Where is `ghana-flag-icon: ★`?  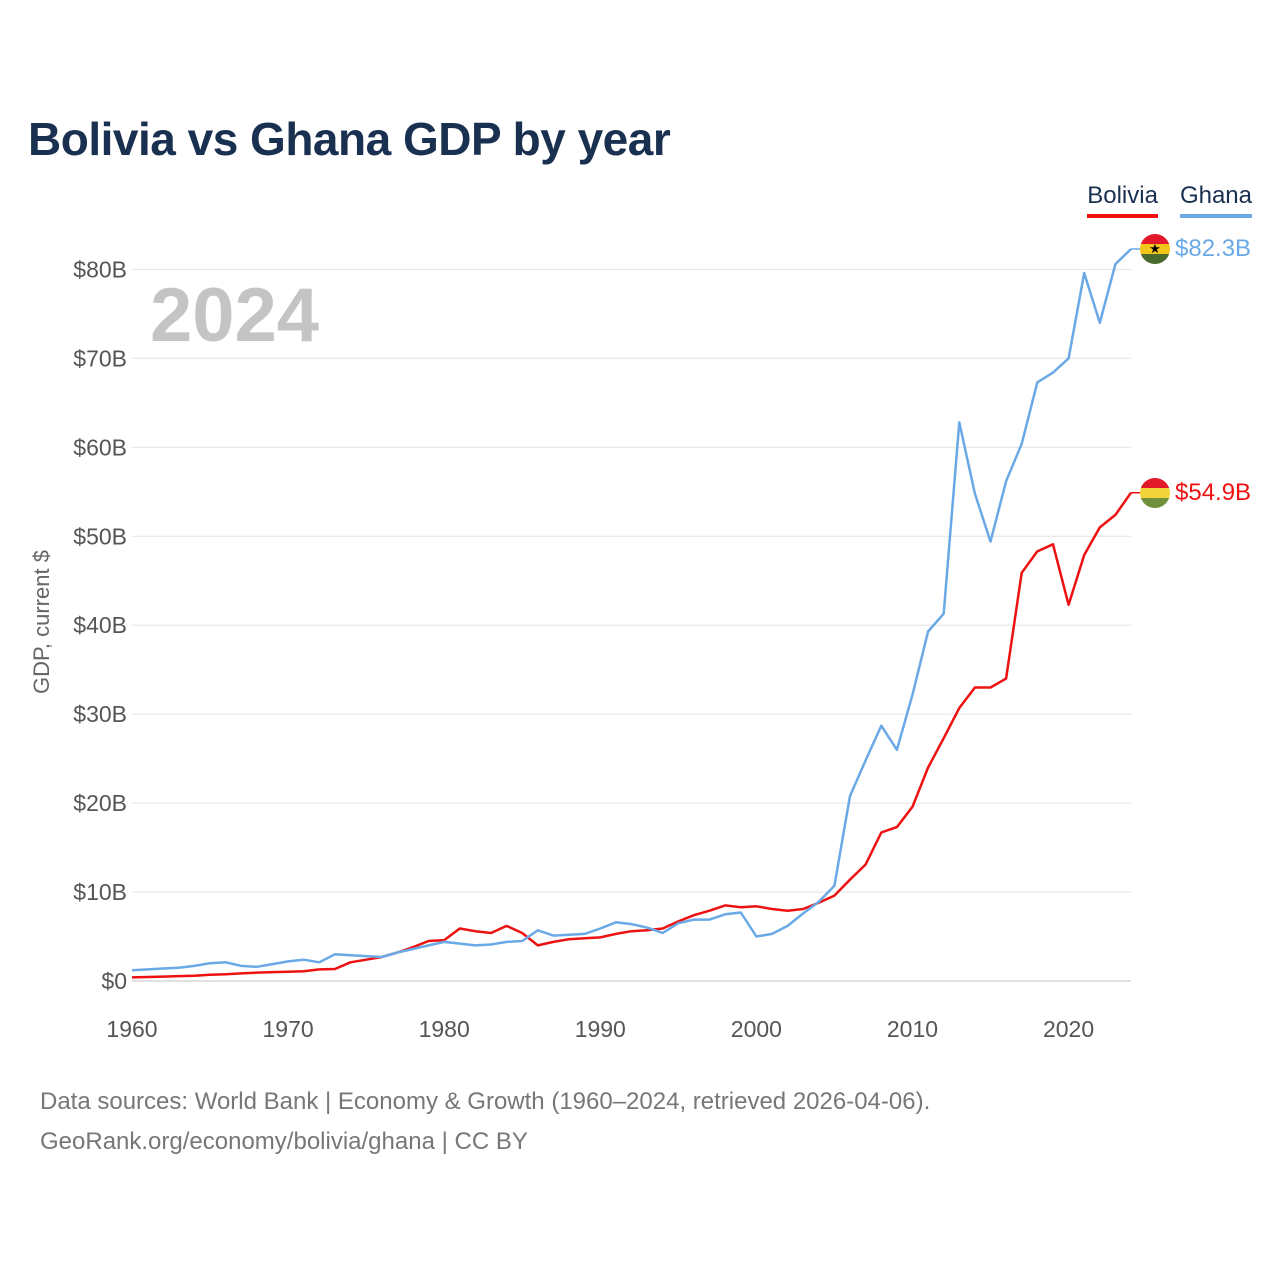
ghana-flag-icon: ★ is located at coordinates (1155, 249).